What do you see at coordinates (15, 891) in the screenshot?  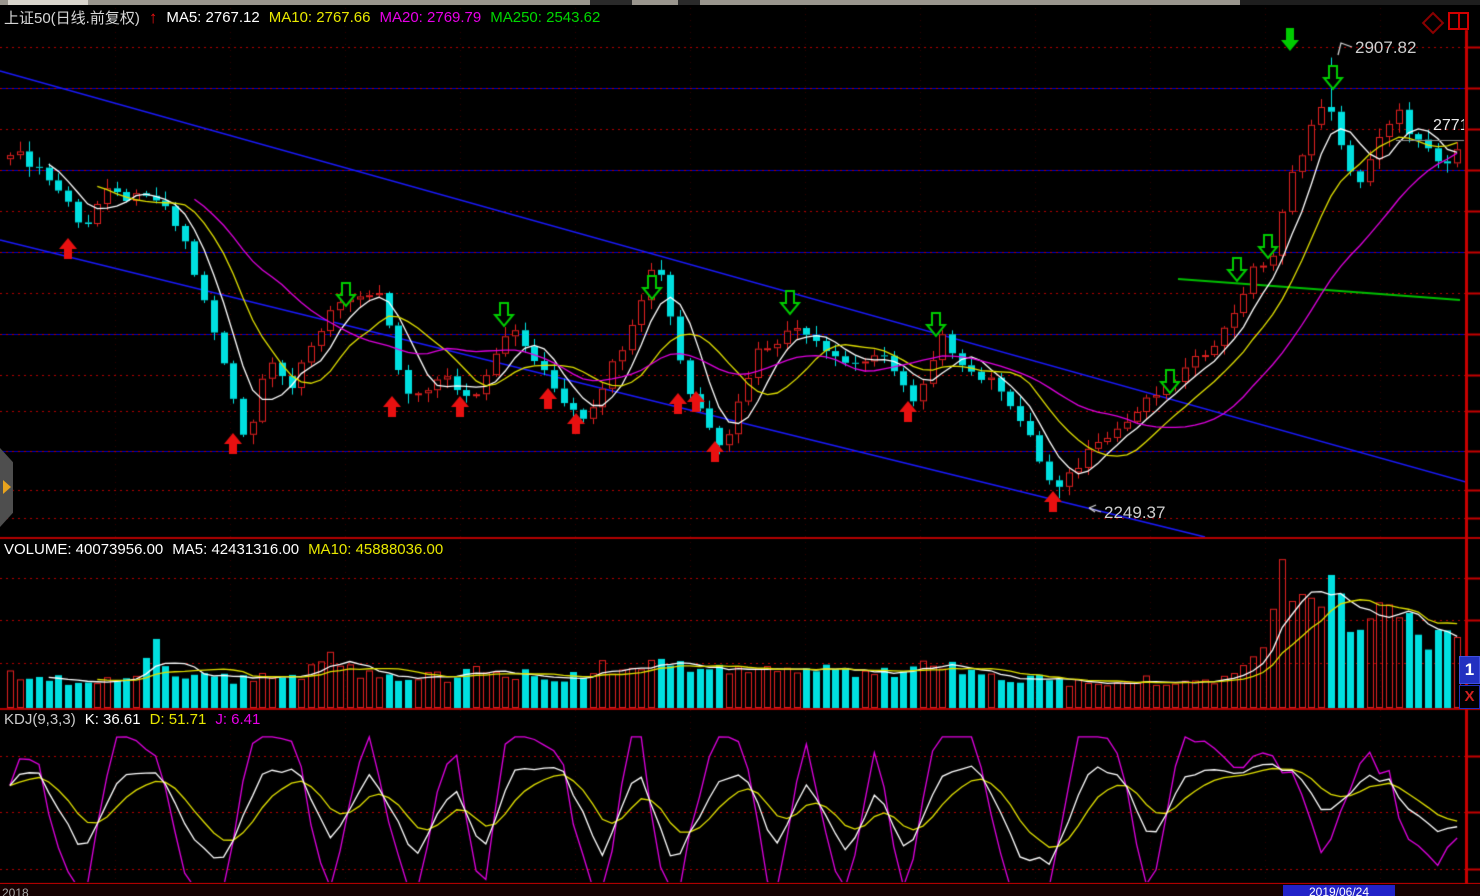 I see `date-axis-left-label: 2018` at bounding box center [15, 891].